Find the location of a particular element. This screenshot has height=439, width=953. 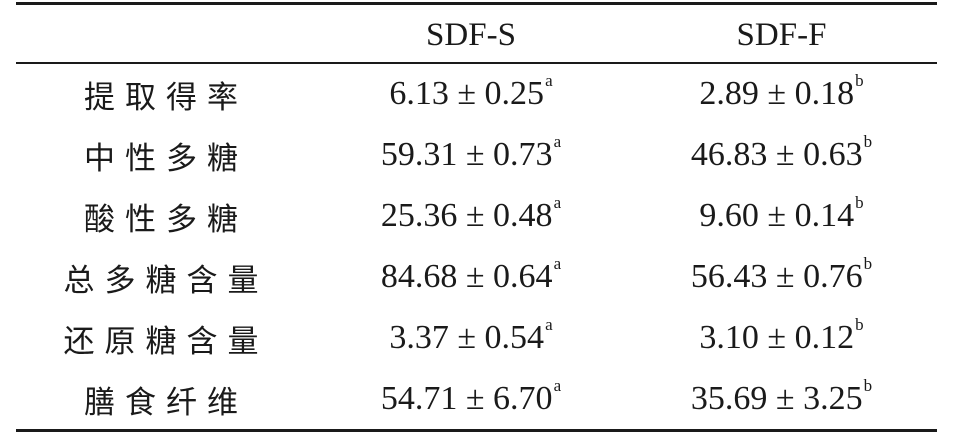

sdf-s-value: 54.71 ± 6.70 a is located at coordinates (471, 396).